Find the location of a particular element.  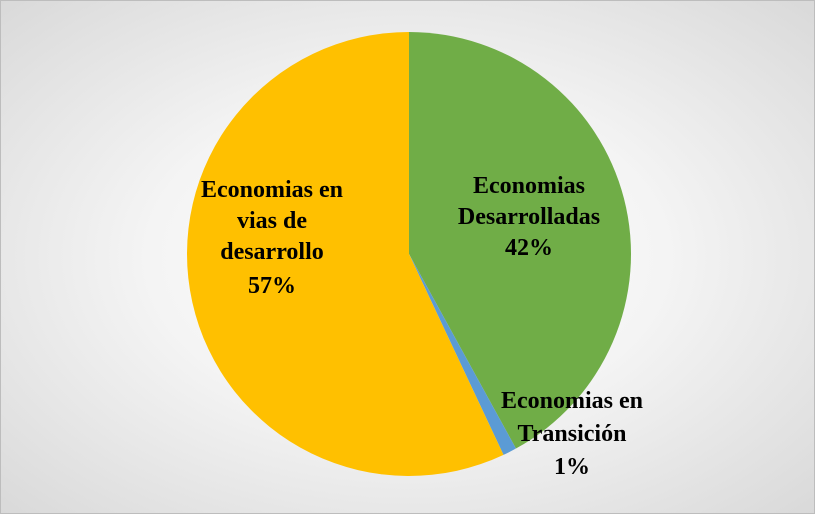

slice-percent-label: 42% is located at coordinates (529, 248).